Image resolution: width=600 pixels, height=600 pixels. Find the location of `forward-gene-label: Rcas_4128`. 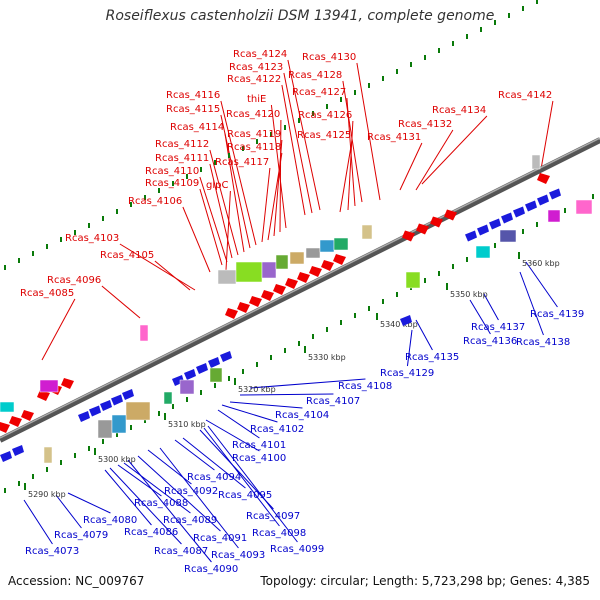

forward-gene-label: Rcas_4128 is located at coordinates (315, 75).